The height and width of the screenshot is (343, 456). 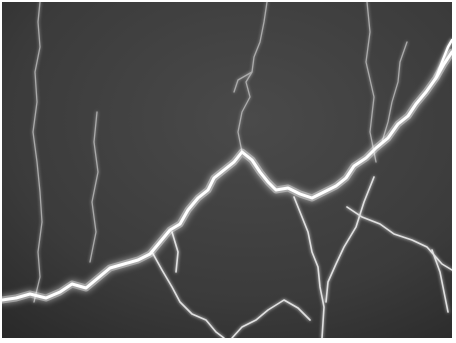 I want to click on branch-top-center-spur, so click(x=243, y=82).